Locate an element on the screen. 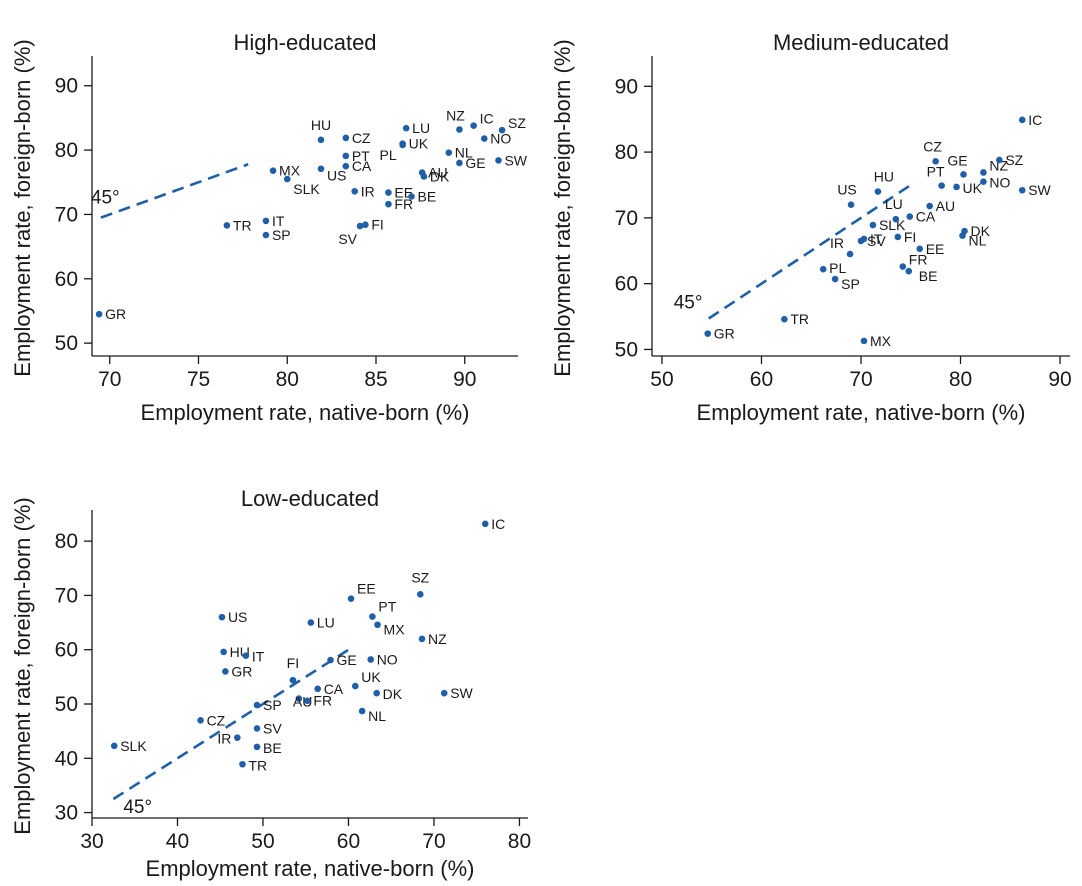  panel-title: Medium-educated is located at coordinates (861, 42).